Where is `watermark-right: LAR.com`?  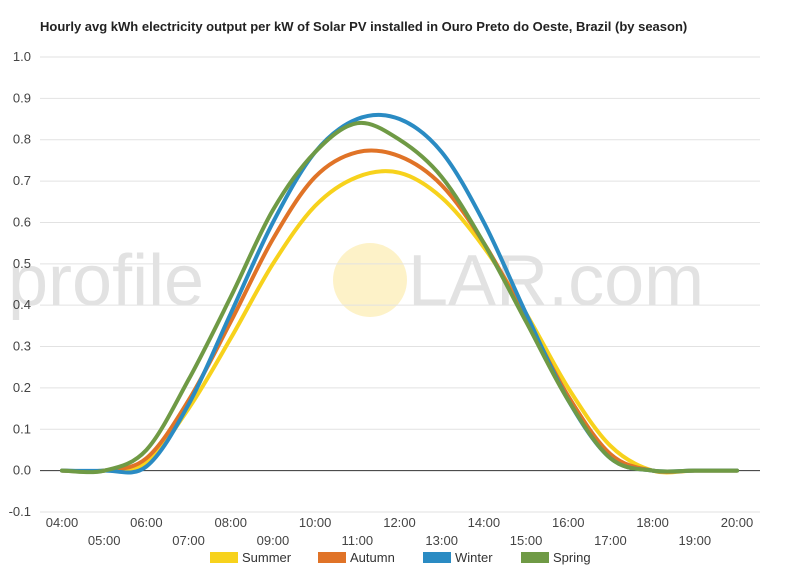
watermark-right: LAR.com is located at coordinates (556, 281).